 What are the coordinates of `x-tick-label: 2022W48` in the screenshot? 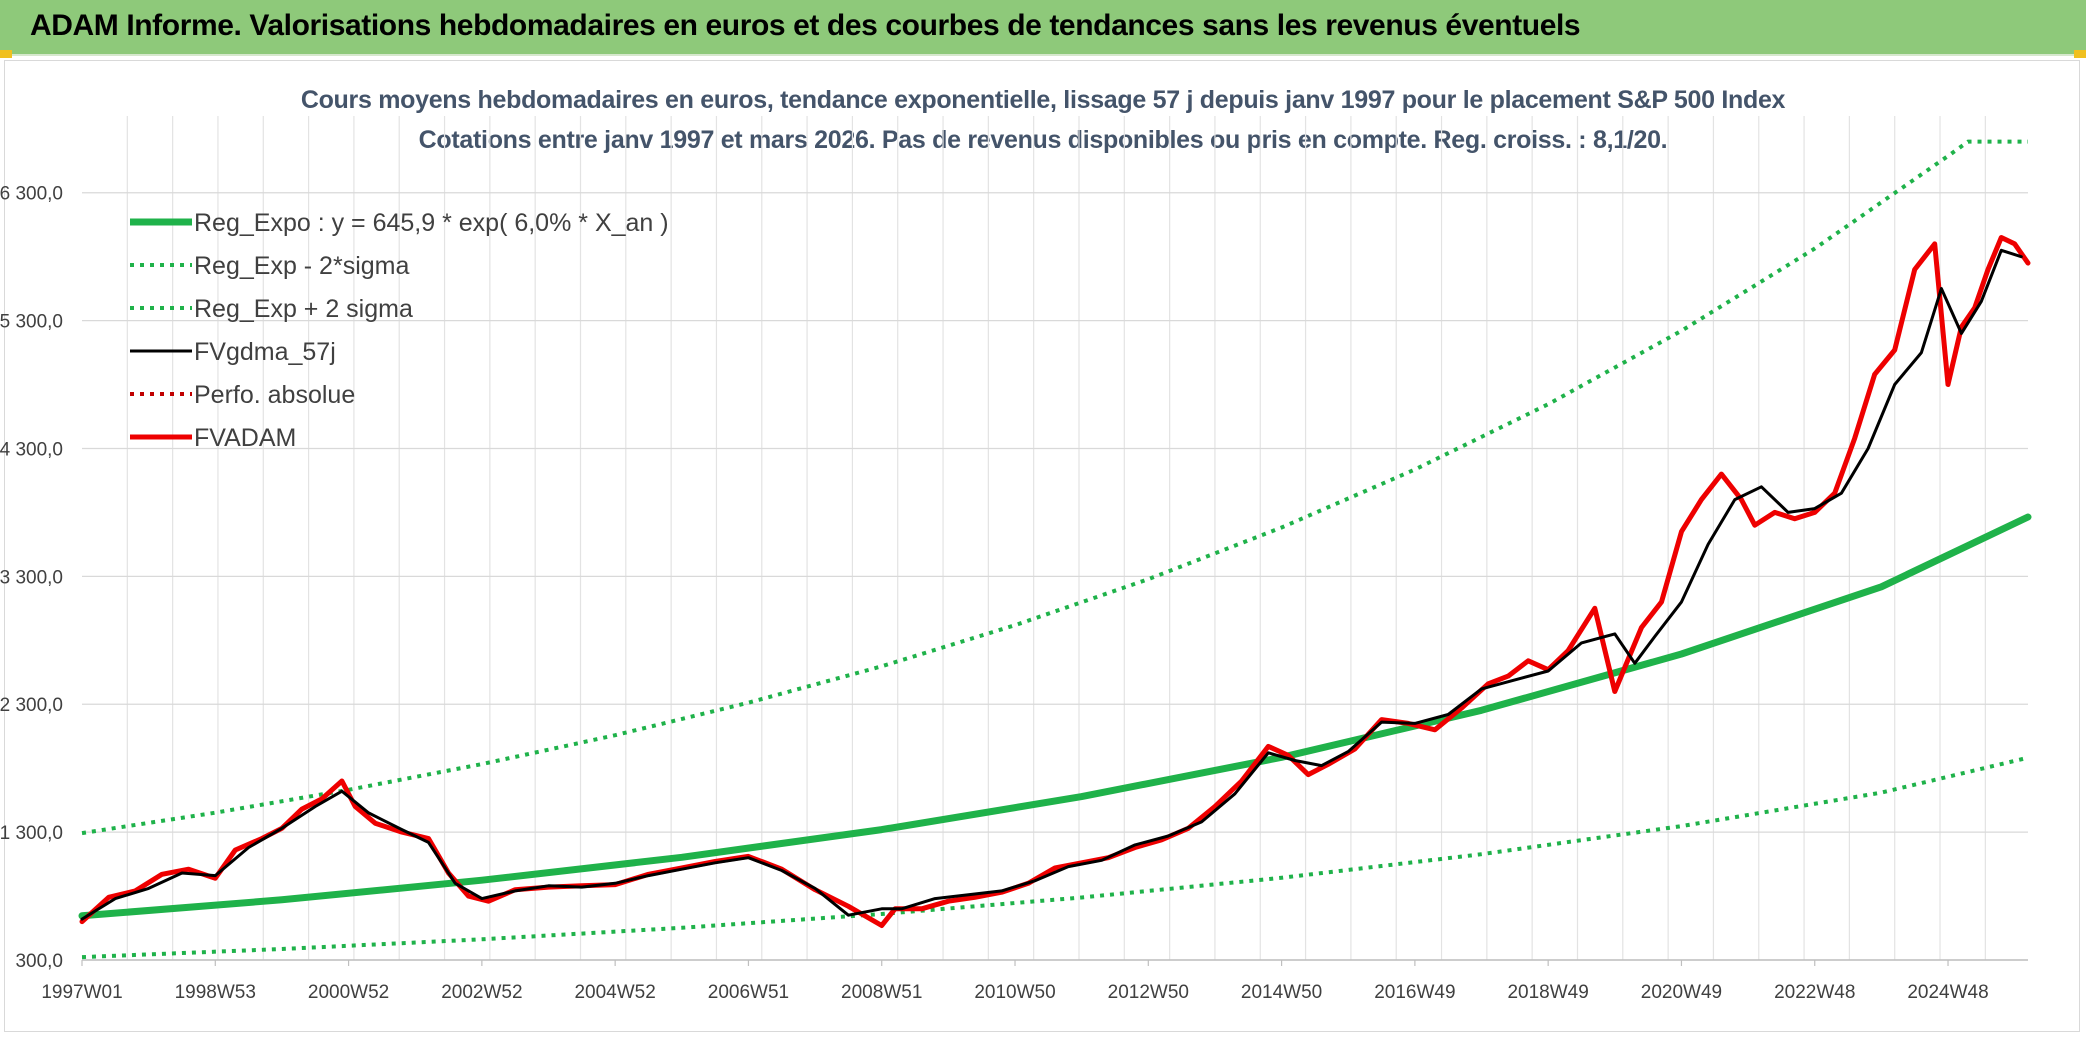 It's located at (1814, 992).